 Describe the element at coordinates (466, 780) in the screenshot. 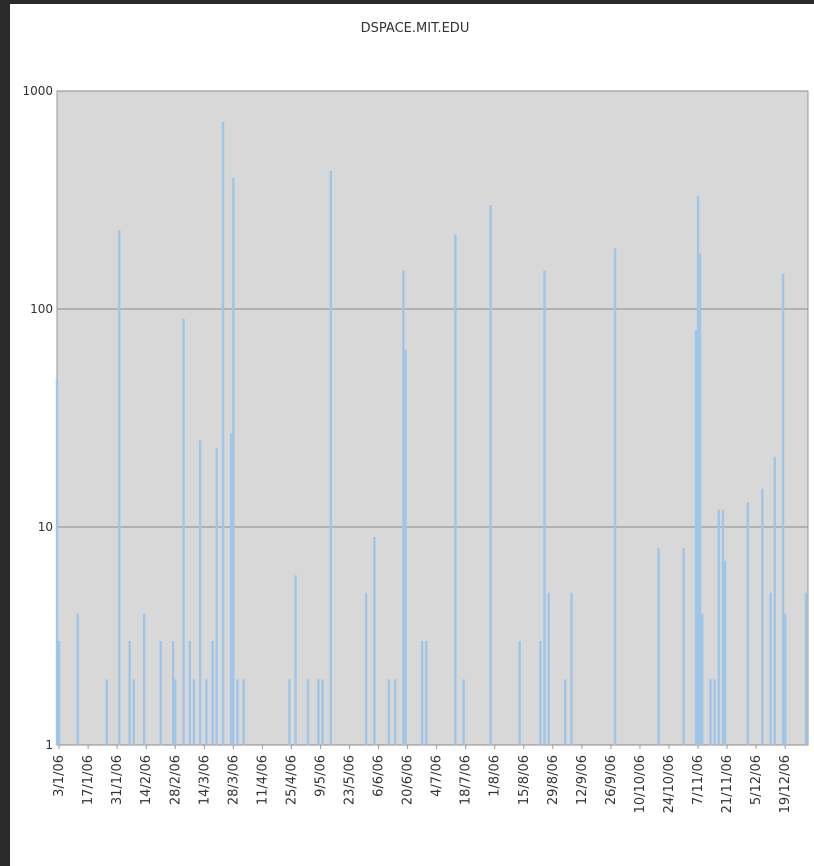

I see `x-tick-label: 18/7/06` at that location.